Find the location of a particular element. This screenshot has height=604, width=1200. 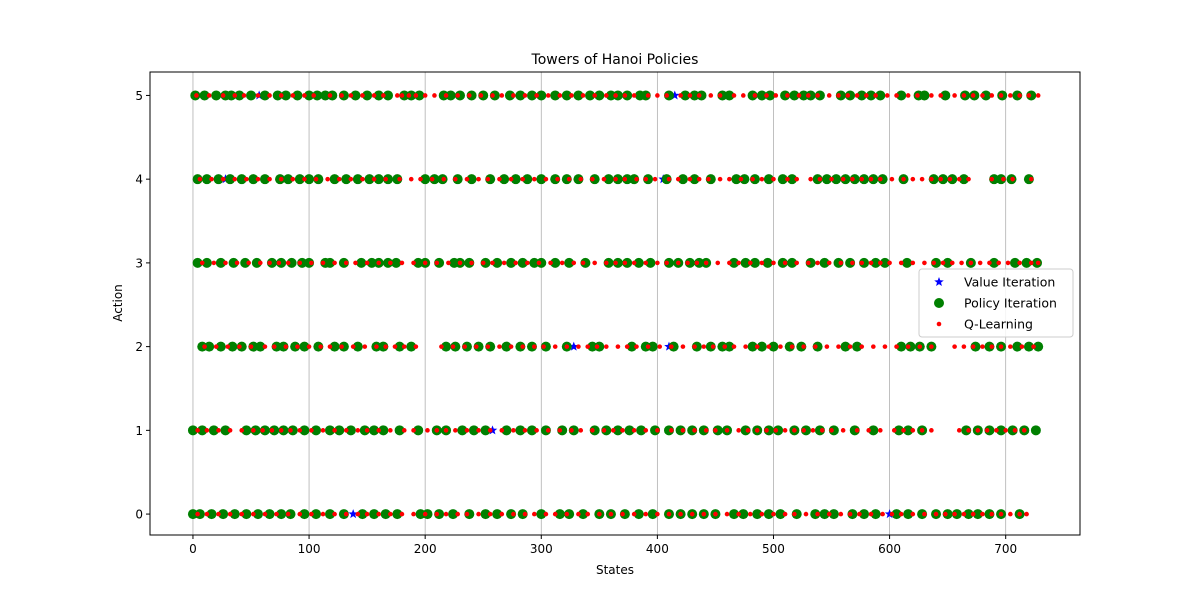

y-tick-label: 1 is located at coordinates (139, 431).